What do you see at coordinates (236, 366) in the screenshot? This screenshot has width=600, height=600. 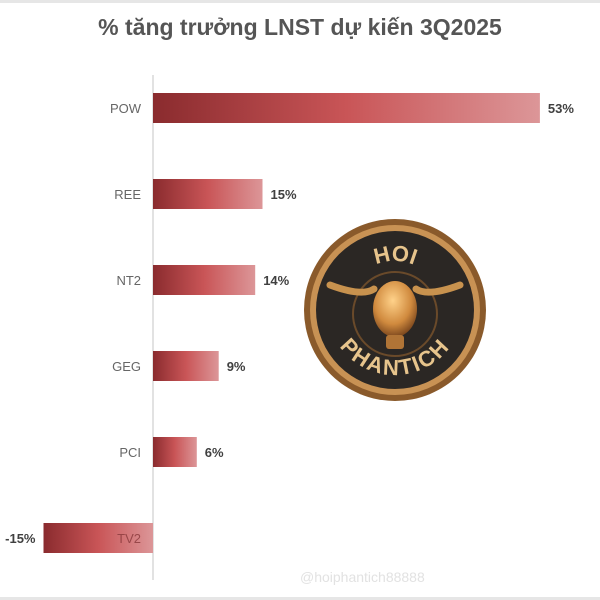 I see `data-label: 9%` at bounding box center [236, 366].